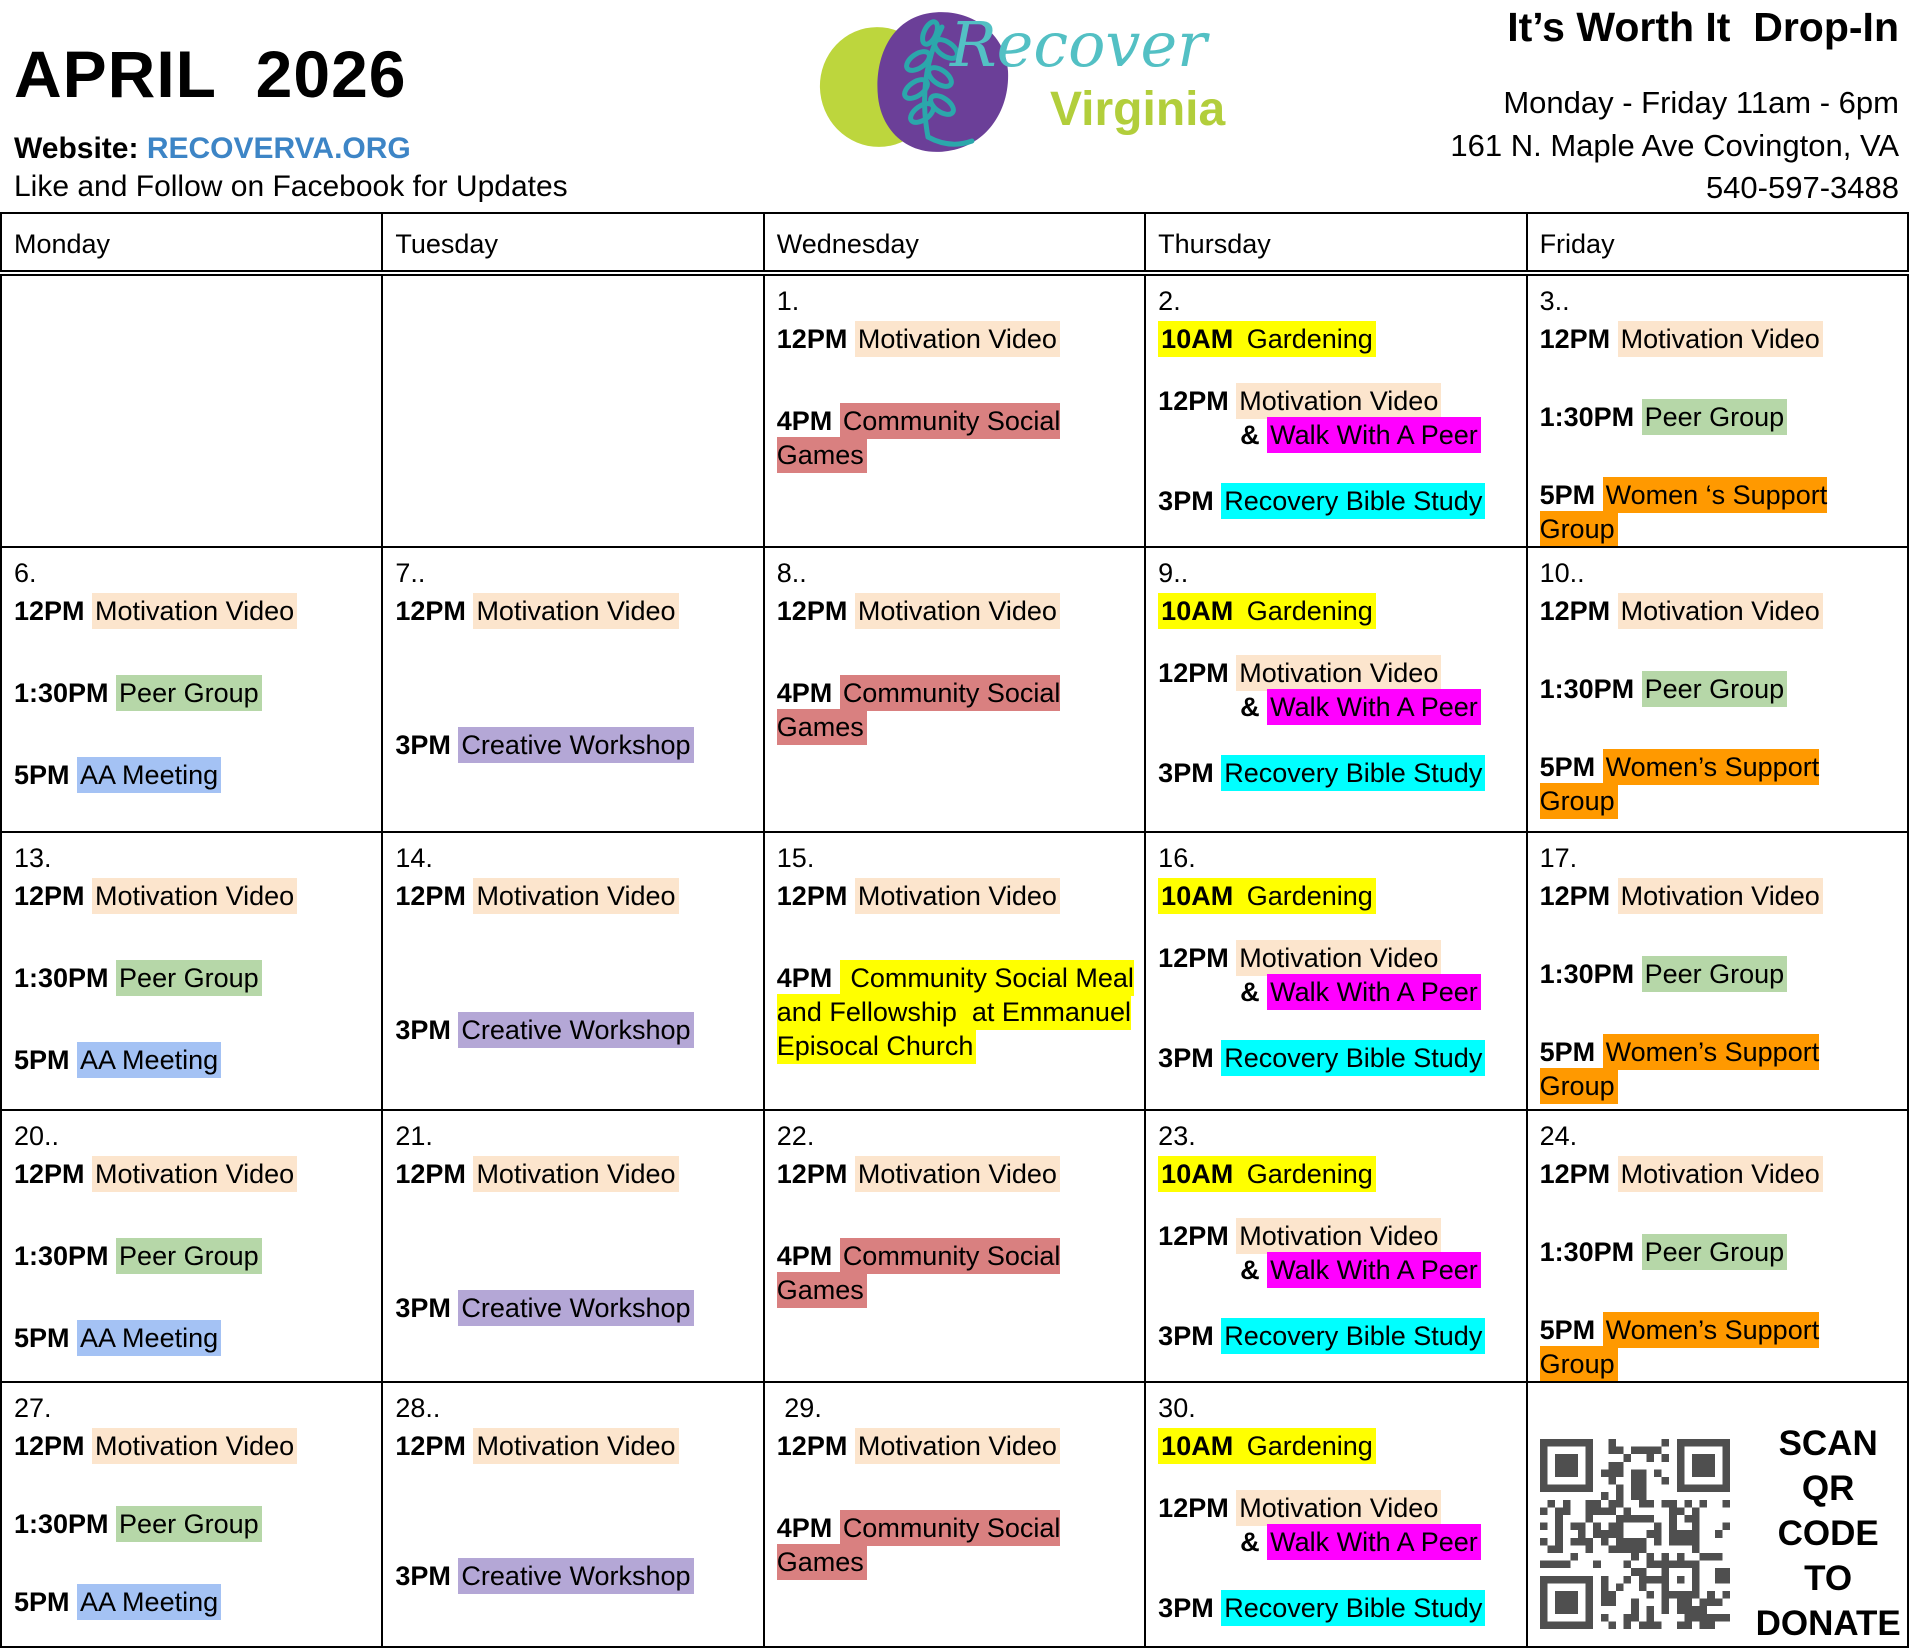  I want to click on day-header-monday: Monday, so click(192, 244).